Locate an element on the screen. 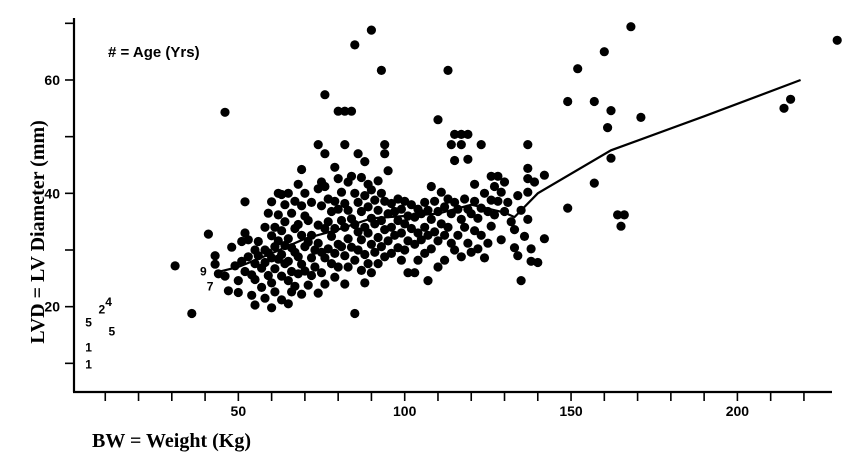 This screenshot has height=460, width=858. age-label: 1 is located at coordinates (88, 365).